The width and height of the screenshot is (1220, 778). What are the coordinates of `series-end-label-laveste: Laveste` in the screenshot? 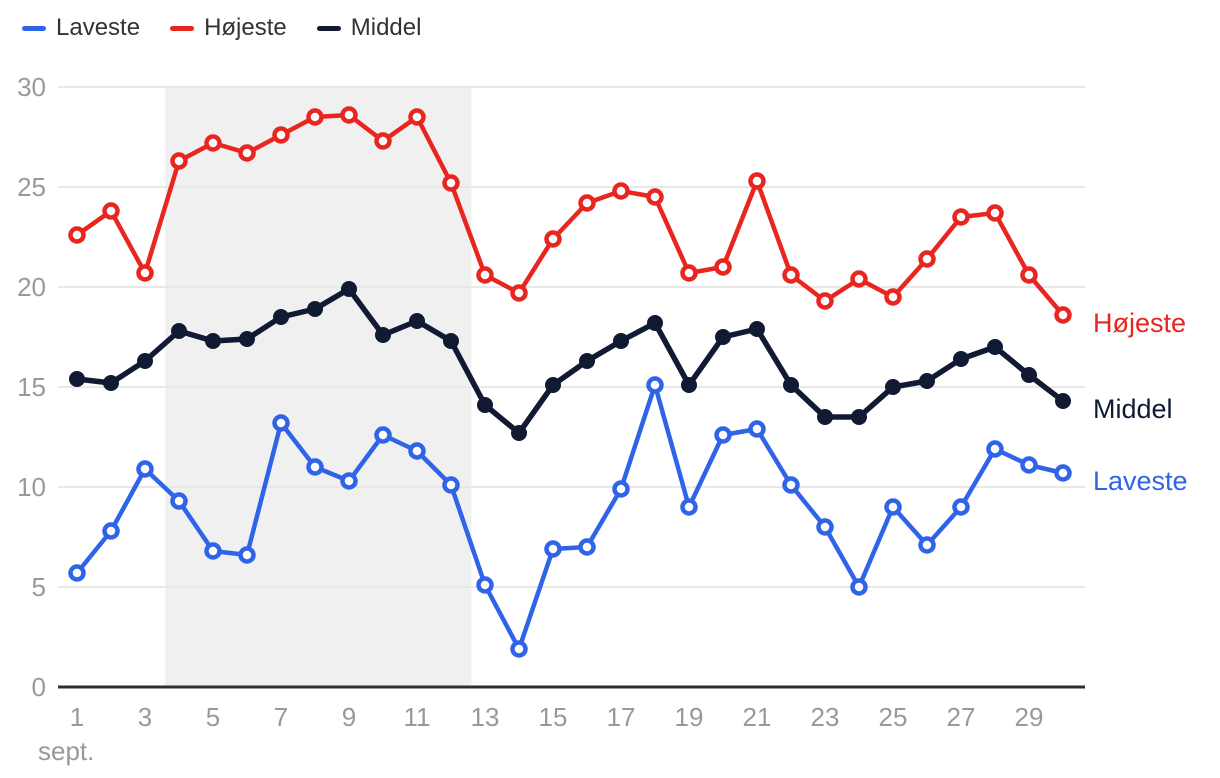 It's located at (1140, 481).